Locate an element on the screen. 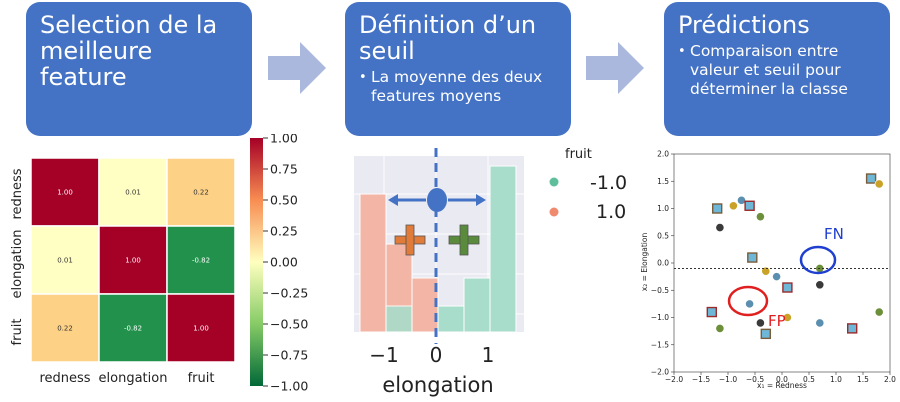 The width and height of the screenshot is (900, 402). step-3-title: Prédictions is located at coordinates (744, 25).